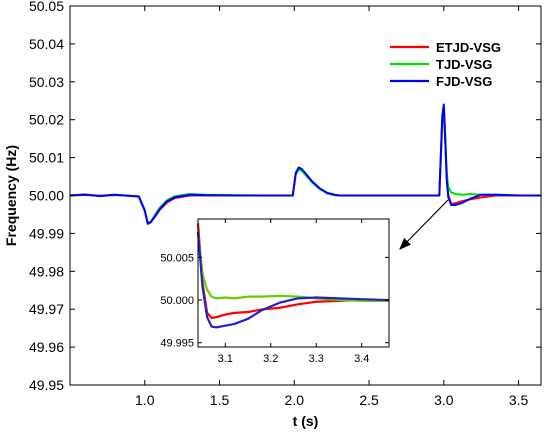 Image resolution: width=550 pixels, height=434 pixels. What do you see at coordinates (145, 400) in the screenshot?
I see `x-tick-label: 1.0` at bounding box center [145, 400].